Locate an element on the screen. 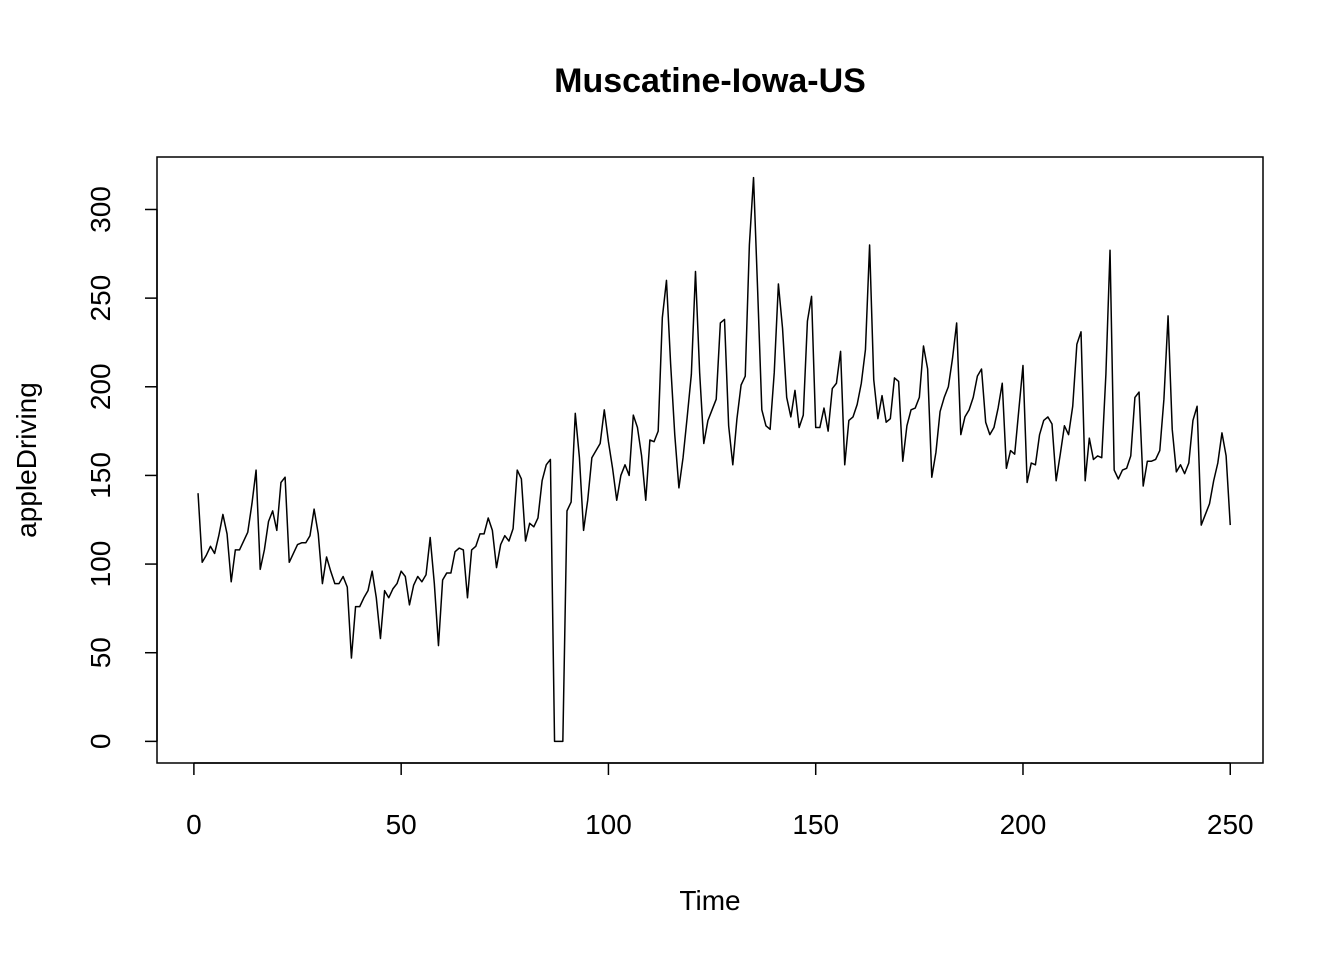 This screenshot has width=1344, height=960. y-axis: 0 50 100 150 200 250 300 is located at coordinates (121, 467).